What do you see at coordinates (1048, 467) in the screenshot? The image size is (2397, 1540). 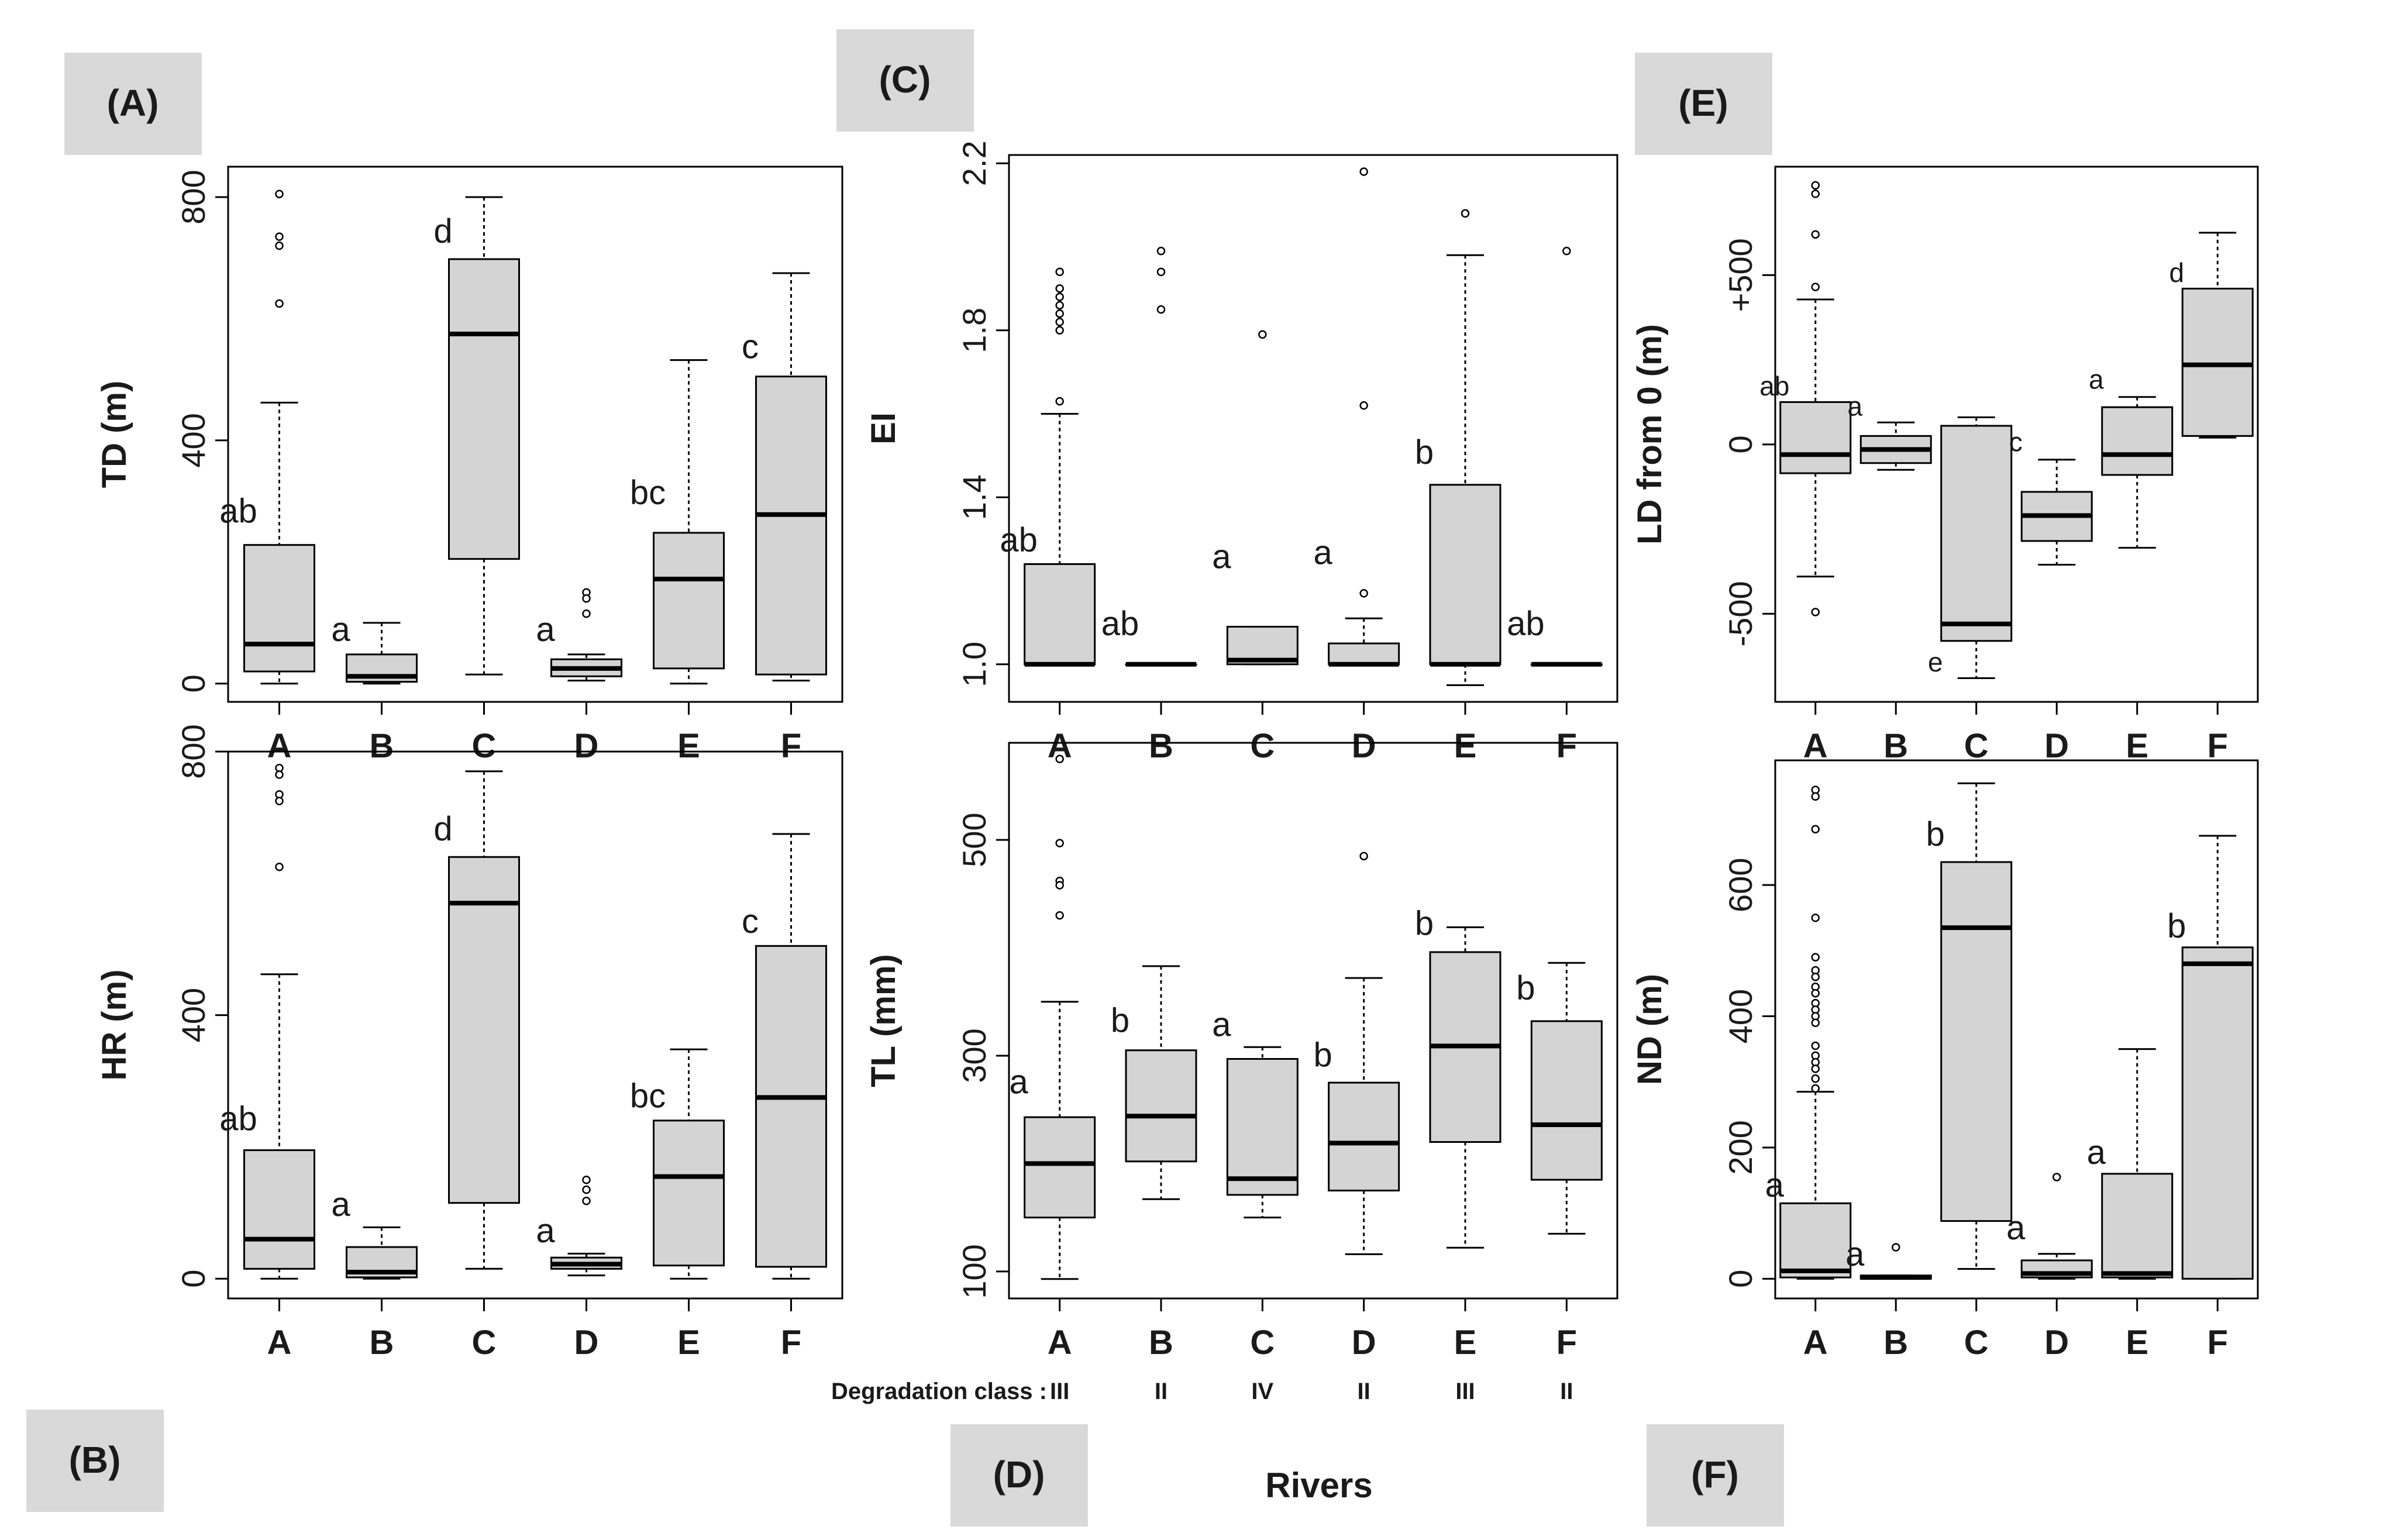 I see `box-A: ab` at bounding box center [1048, 467].